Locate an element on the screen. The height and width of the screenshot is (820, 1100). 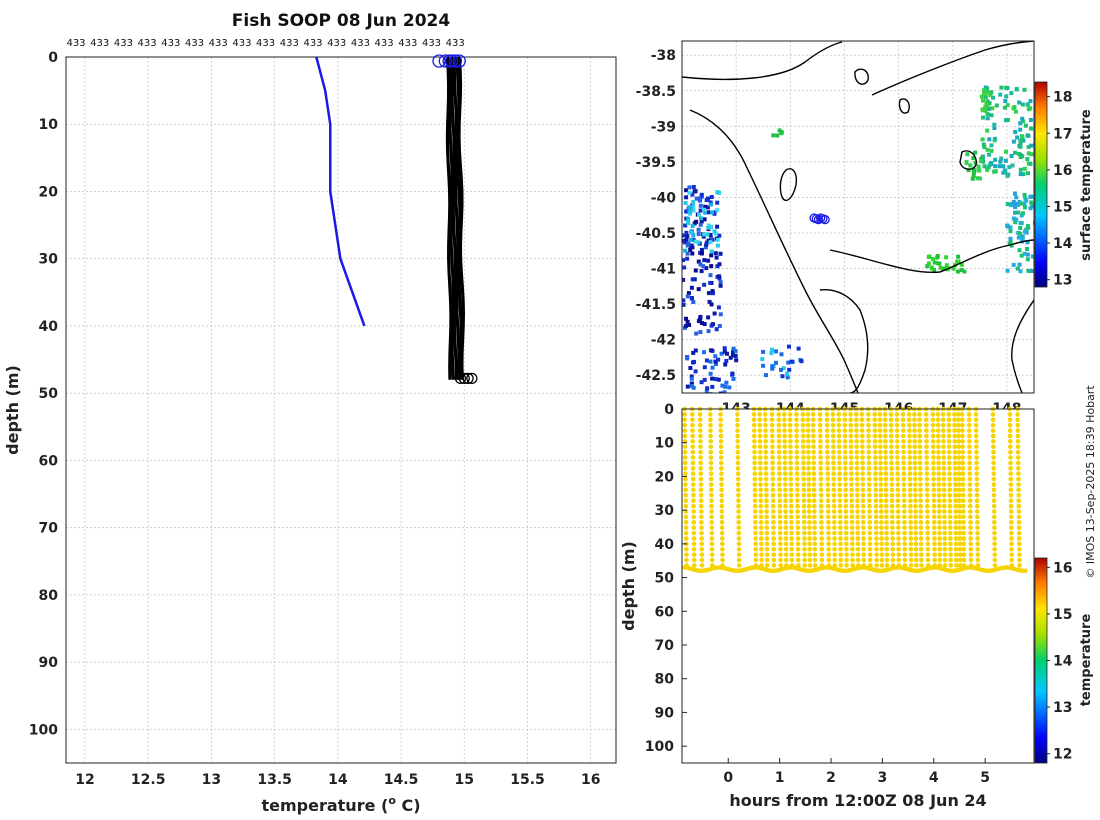
profile-y-axis-label: depth (m) is located at coordinates (12, 410).